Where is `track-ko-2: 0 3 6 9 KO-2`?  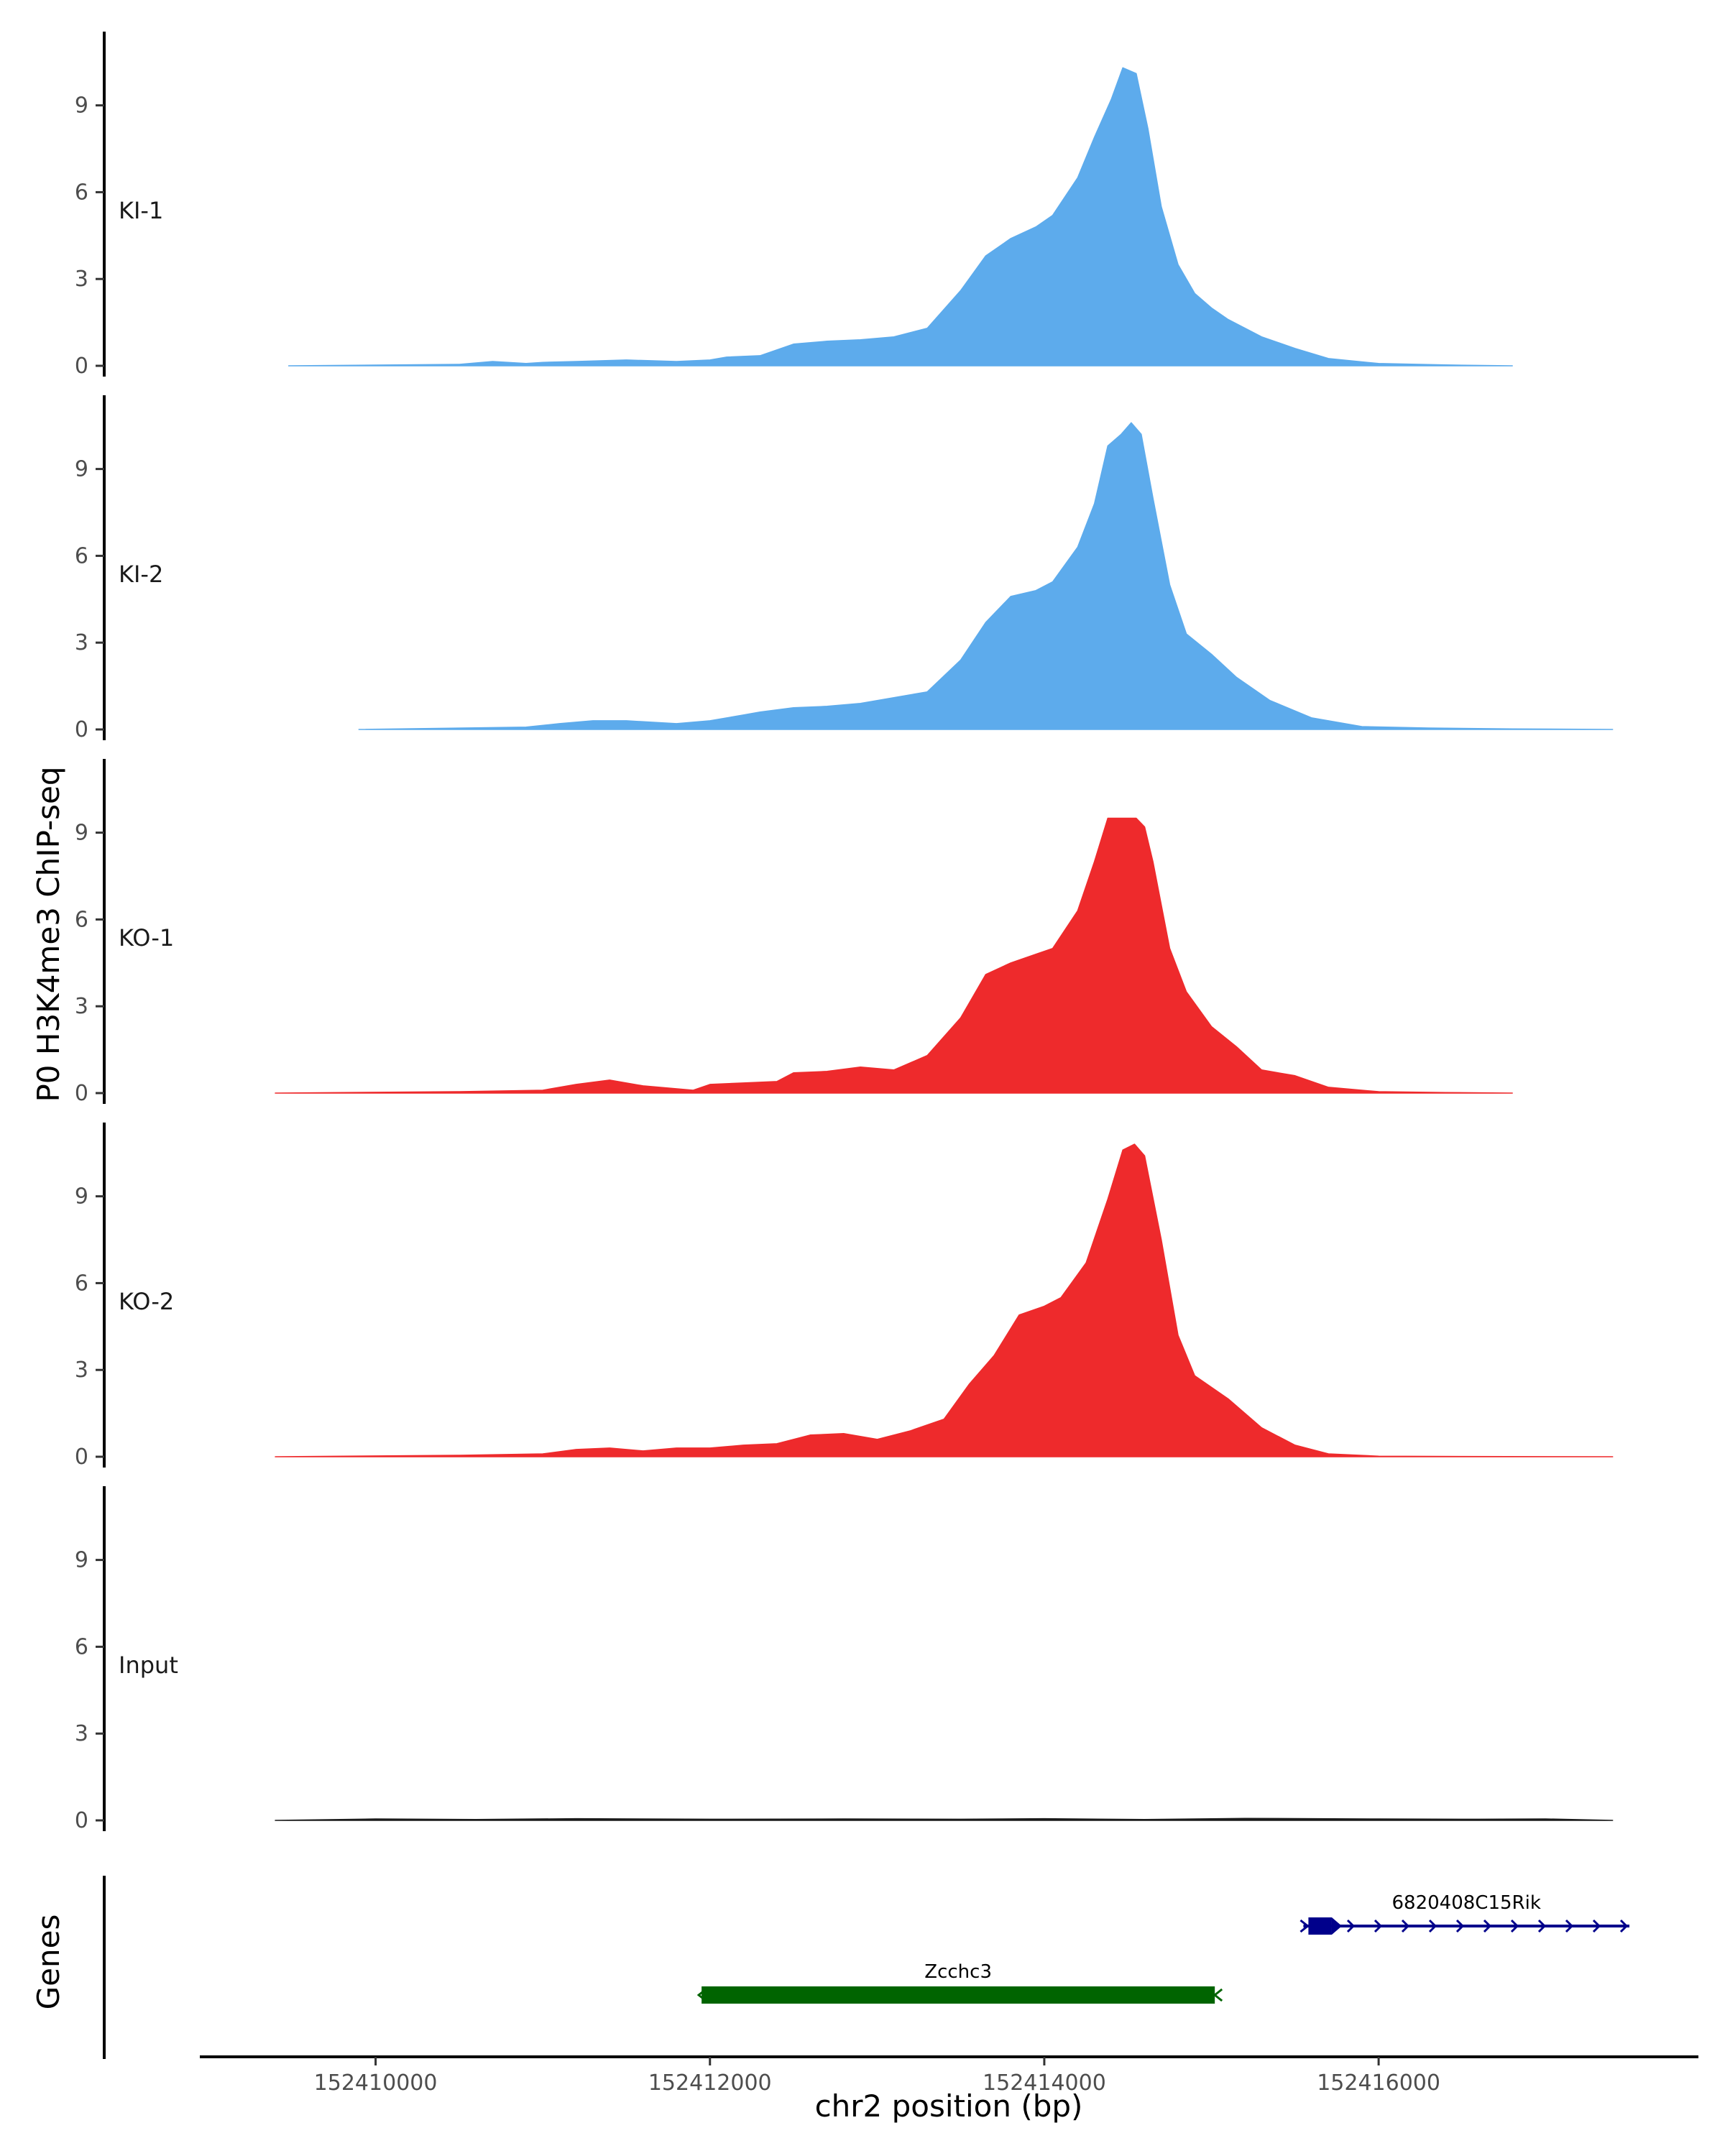 track-ko-2: 0 3 6 9 KO-2 is located at coordinates (844, 1296).